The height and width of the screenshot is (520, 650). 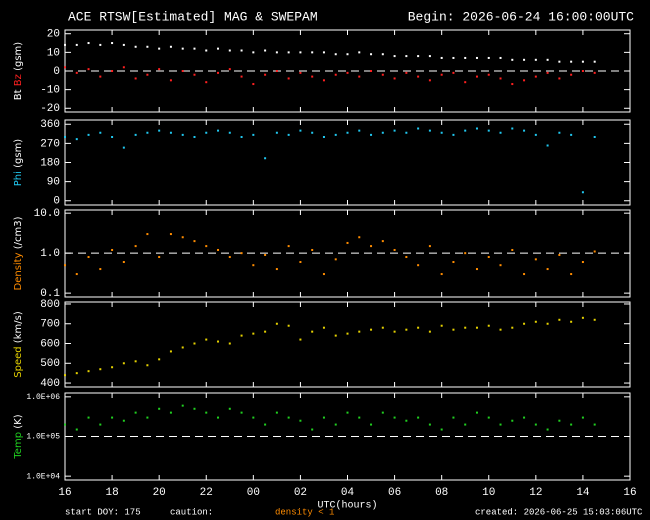 I want to click on y-label-series: Bt, so click(x=18, y=94).